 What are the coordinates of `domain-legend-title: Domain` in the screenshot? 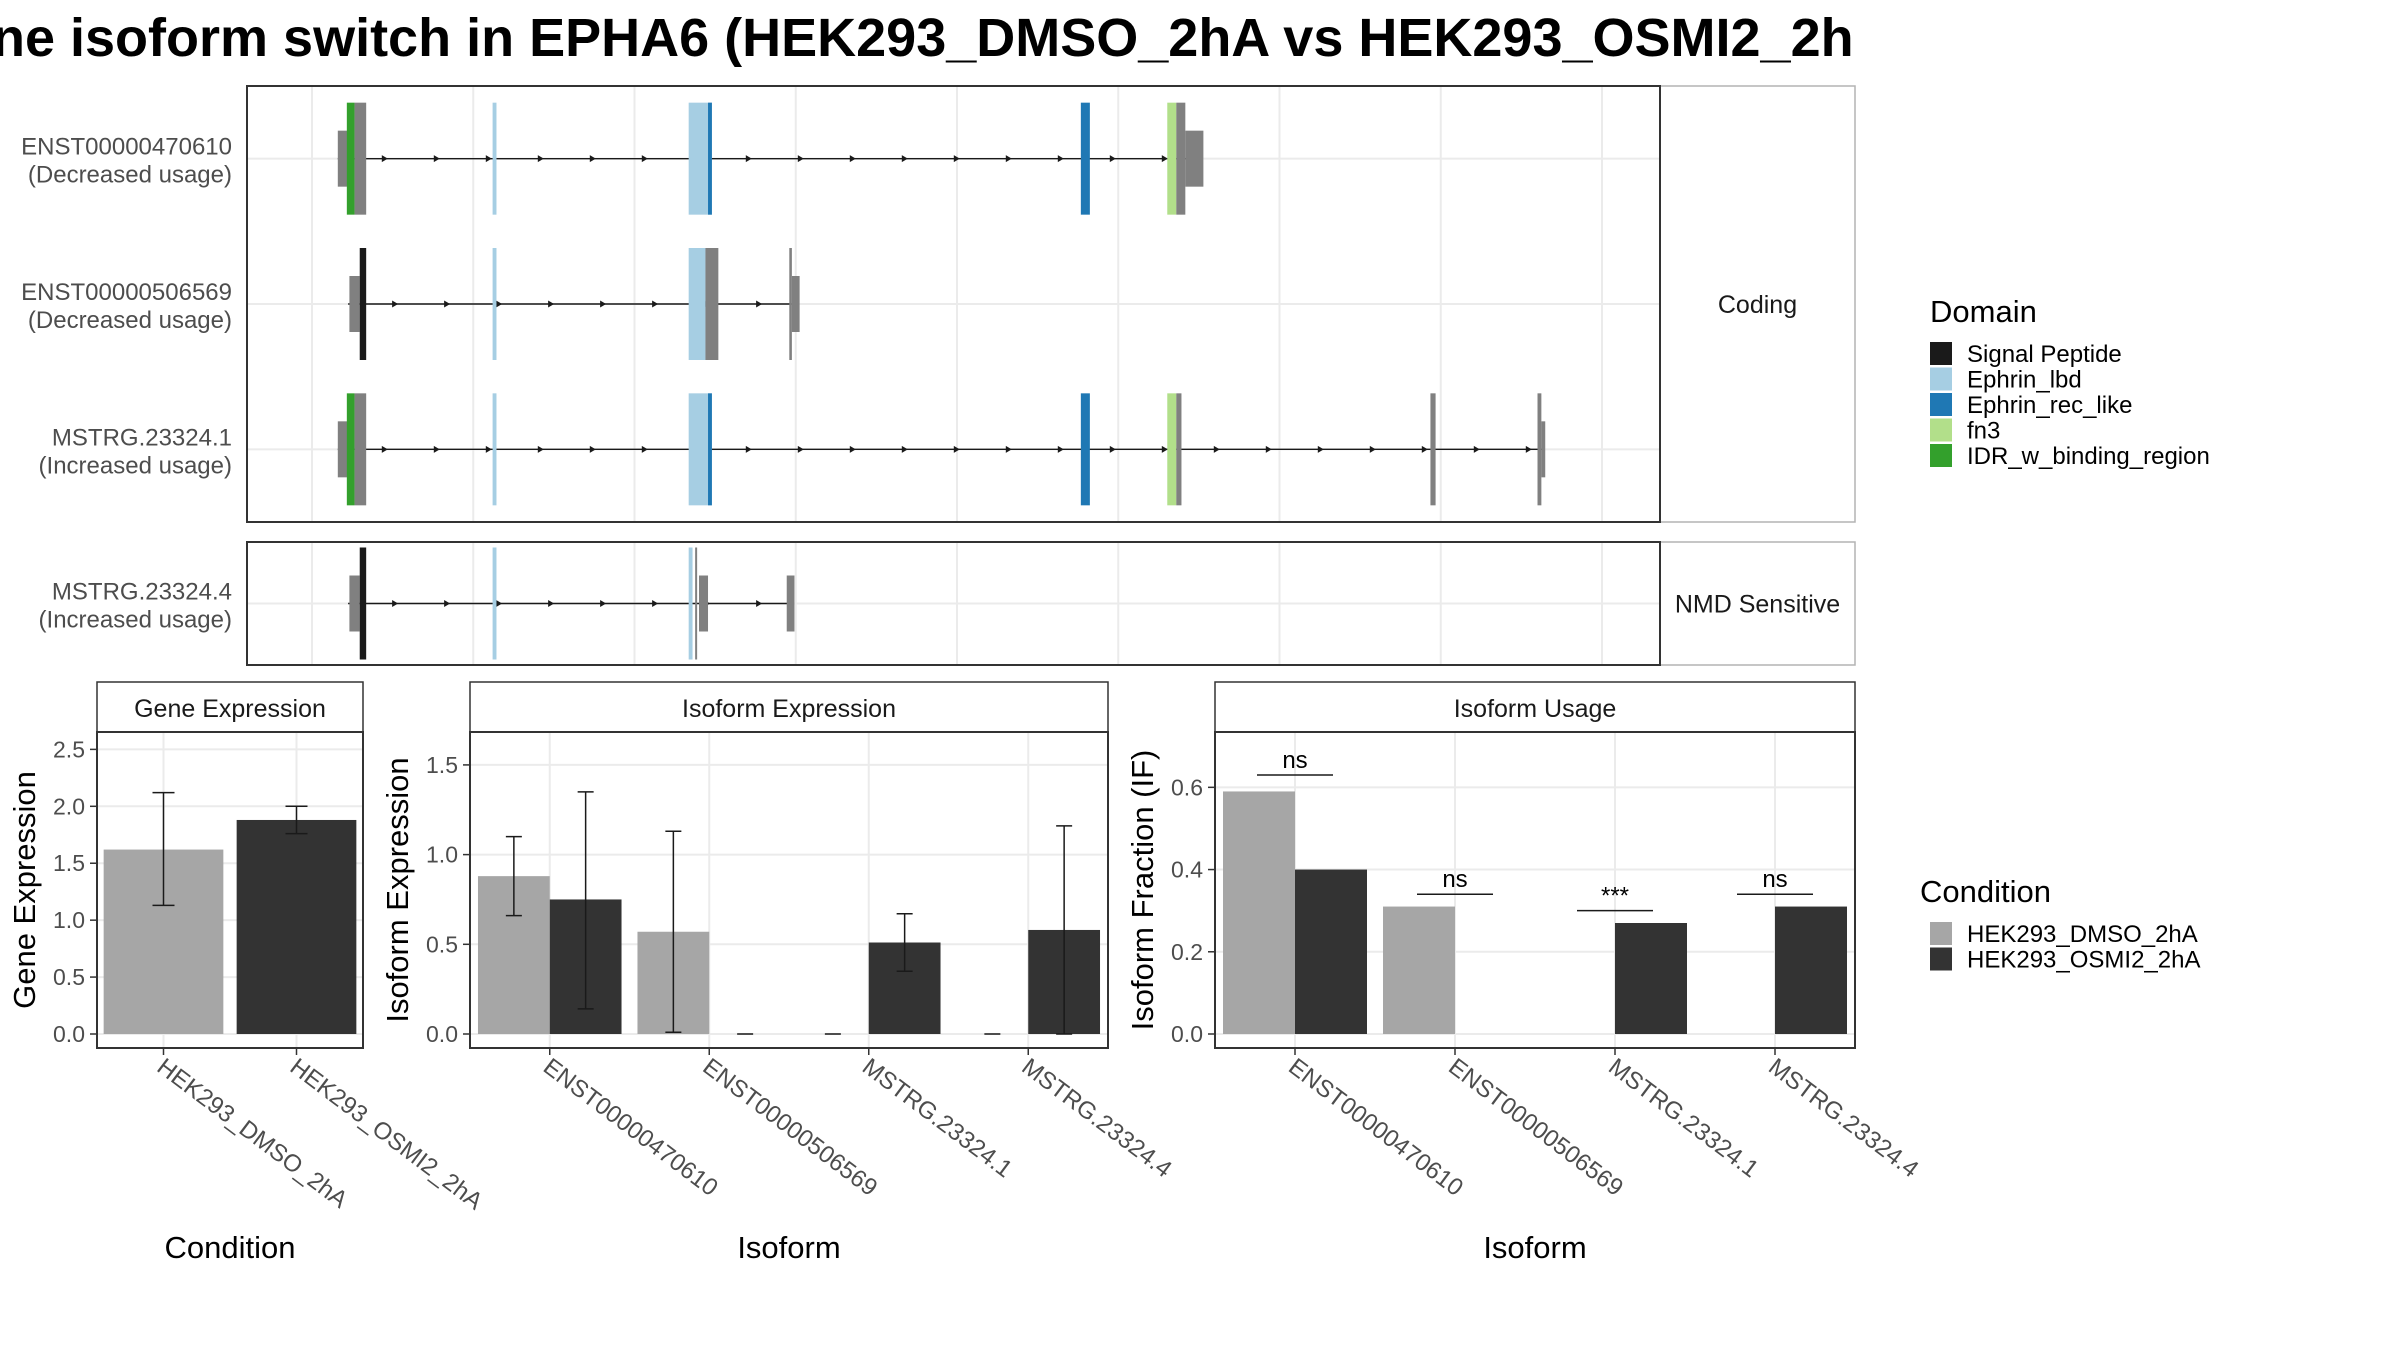 It's located at (1983, 311).